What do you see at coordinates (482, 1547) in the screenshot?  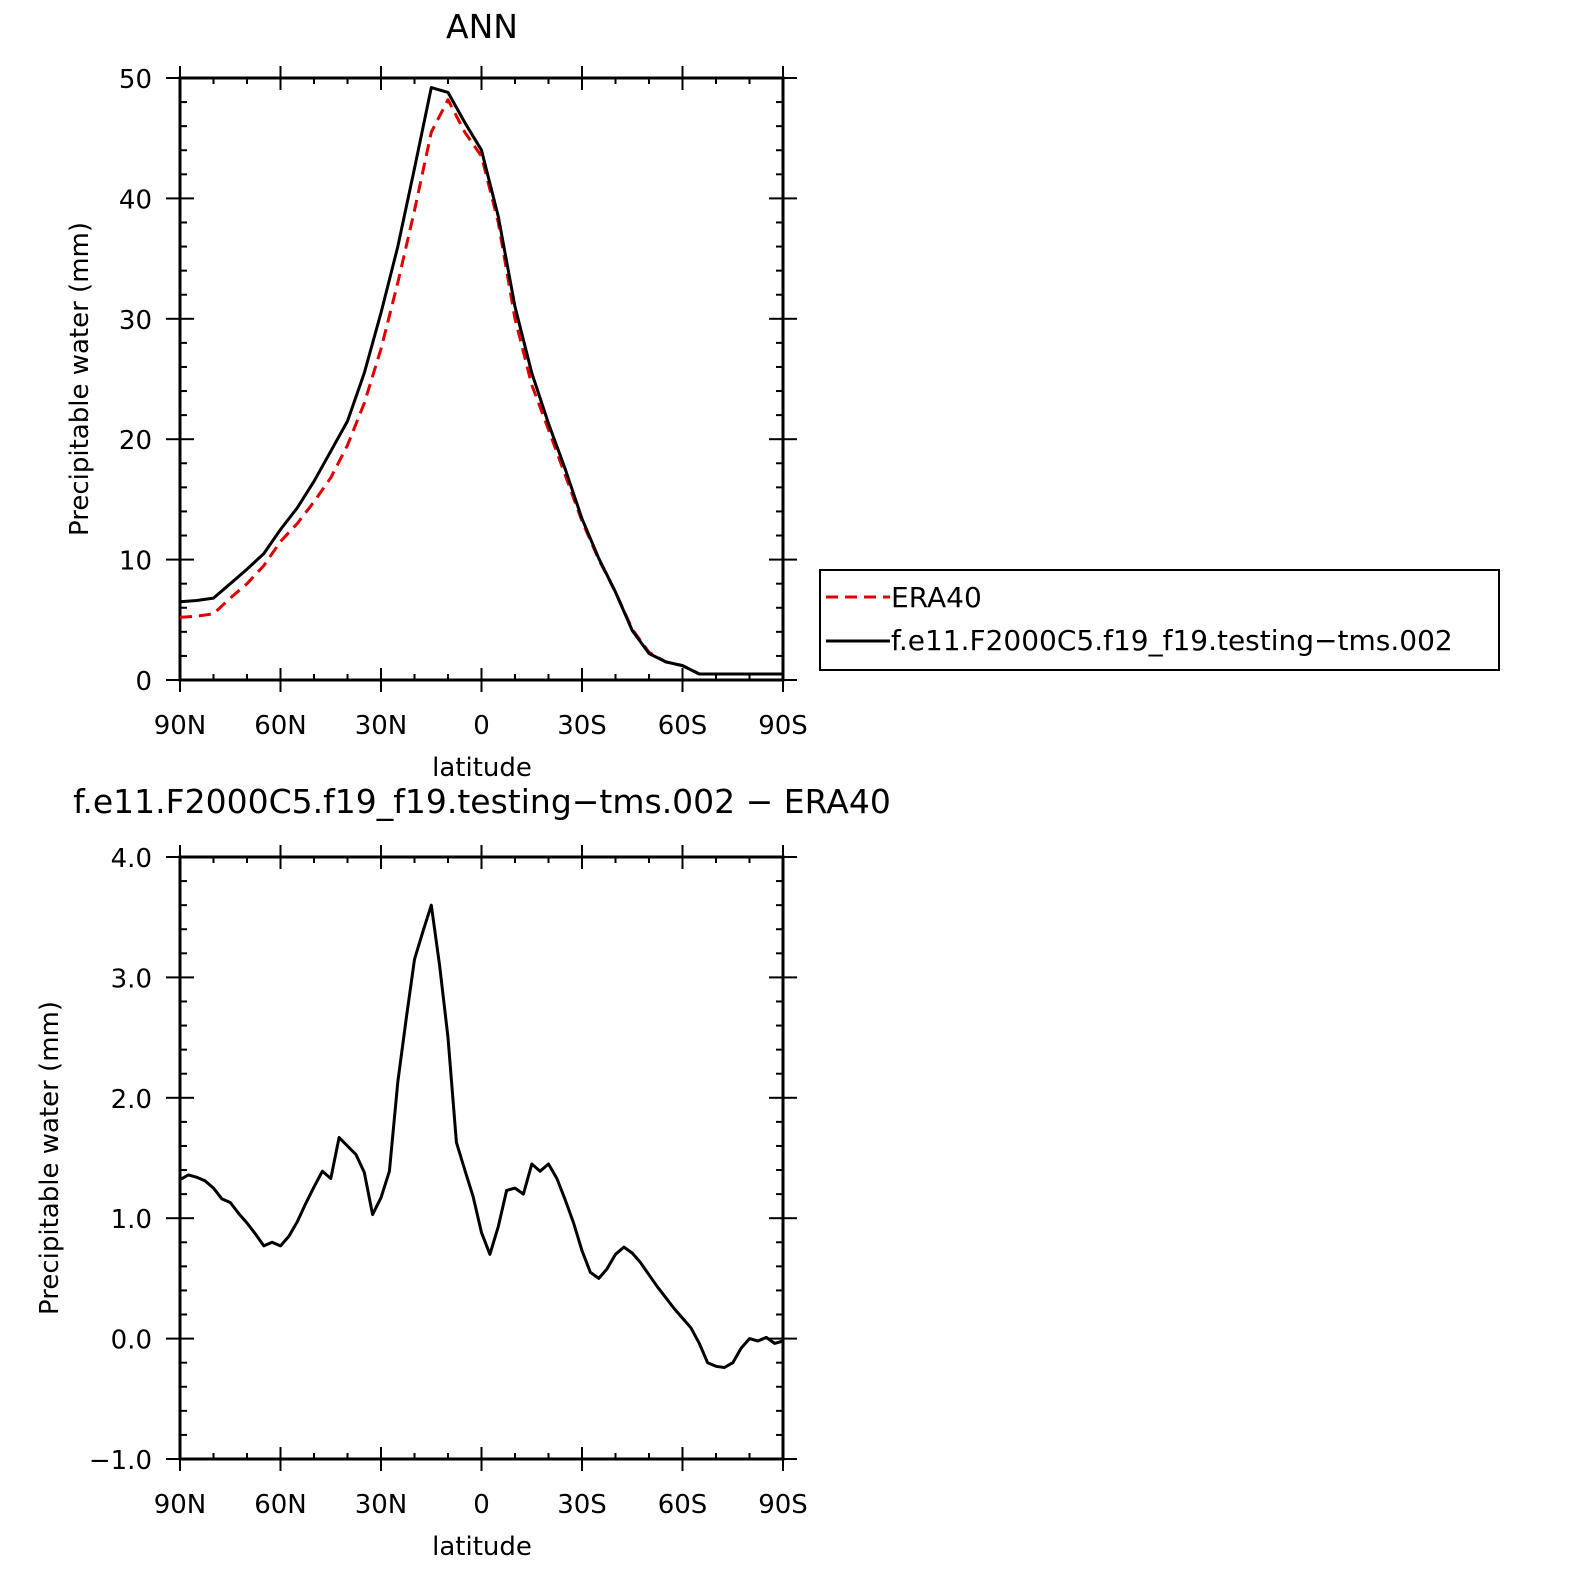 I see `panel2-xlabel: latitude` at bounding box center [482, 1547].